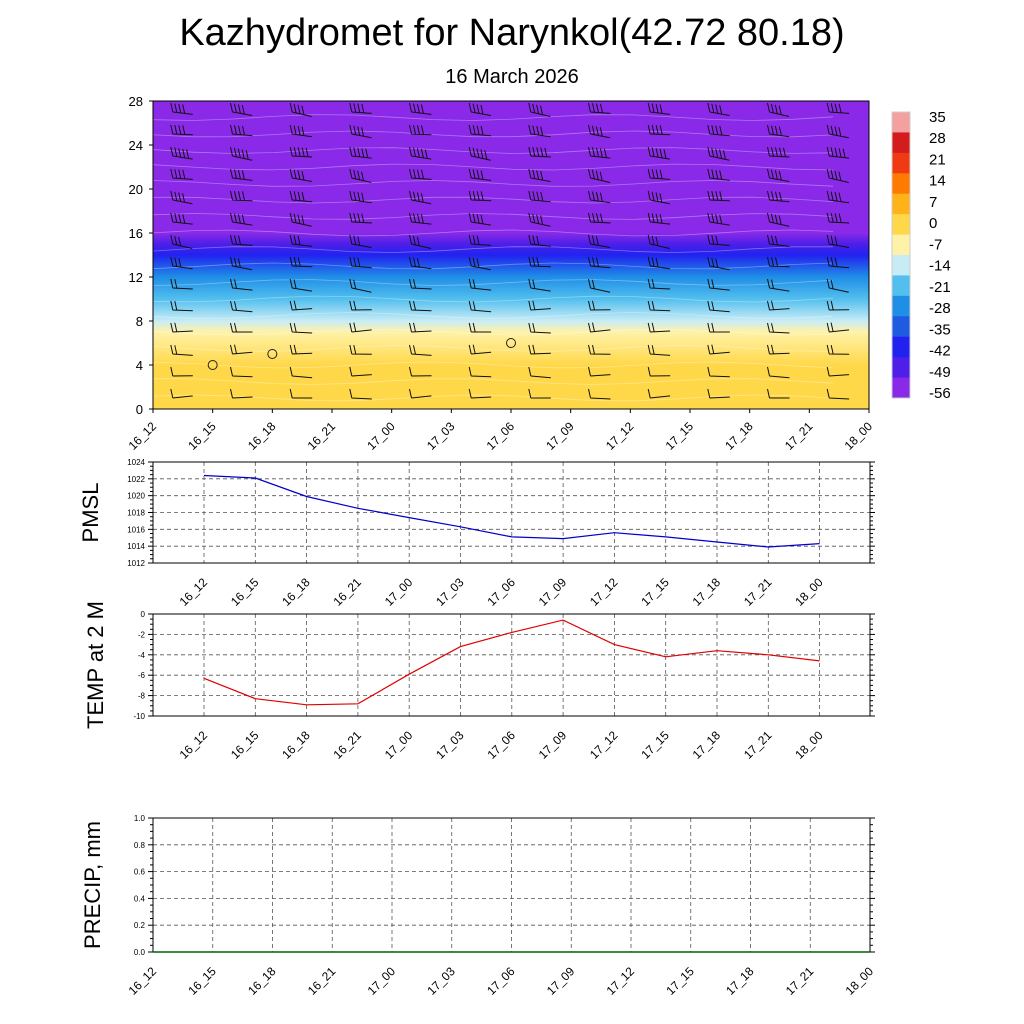  I want to click on y-tick-label: 1022, so click(136, 479).